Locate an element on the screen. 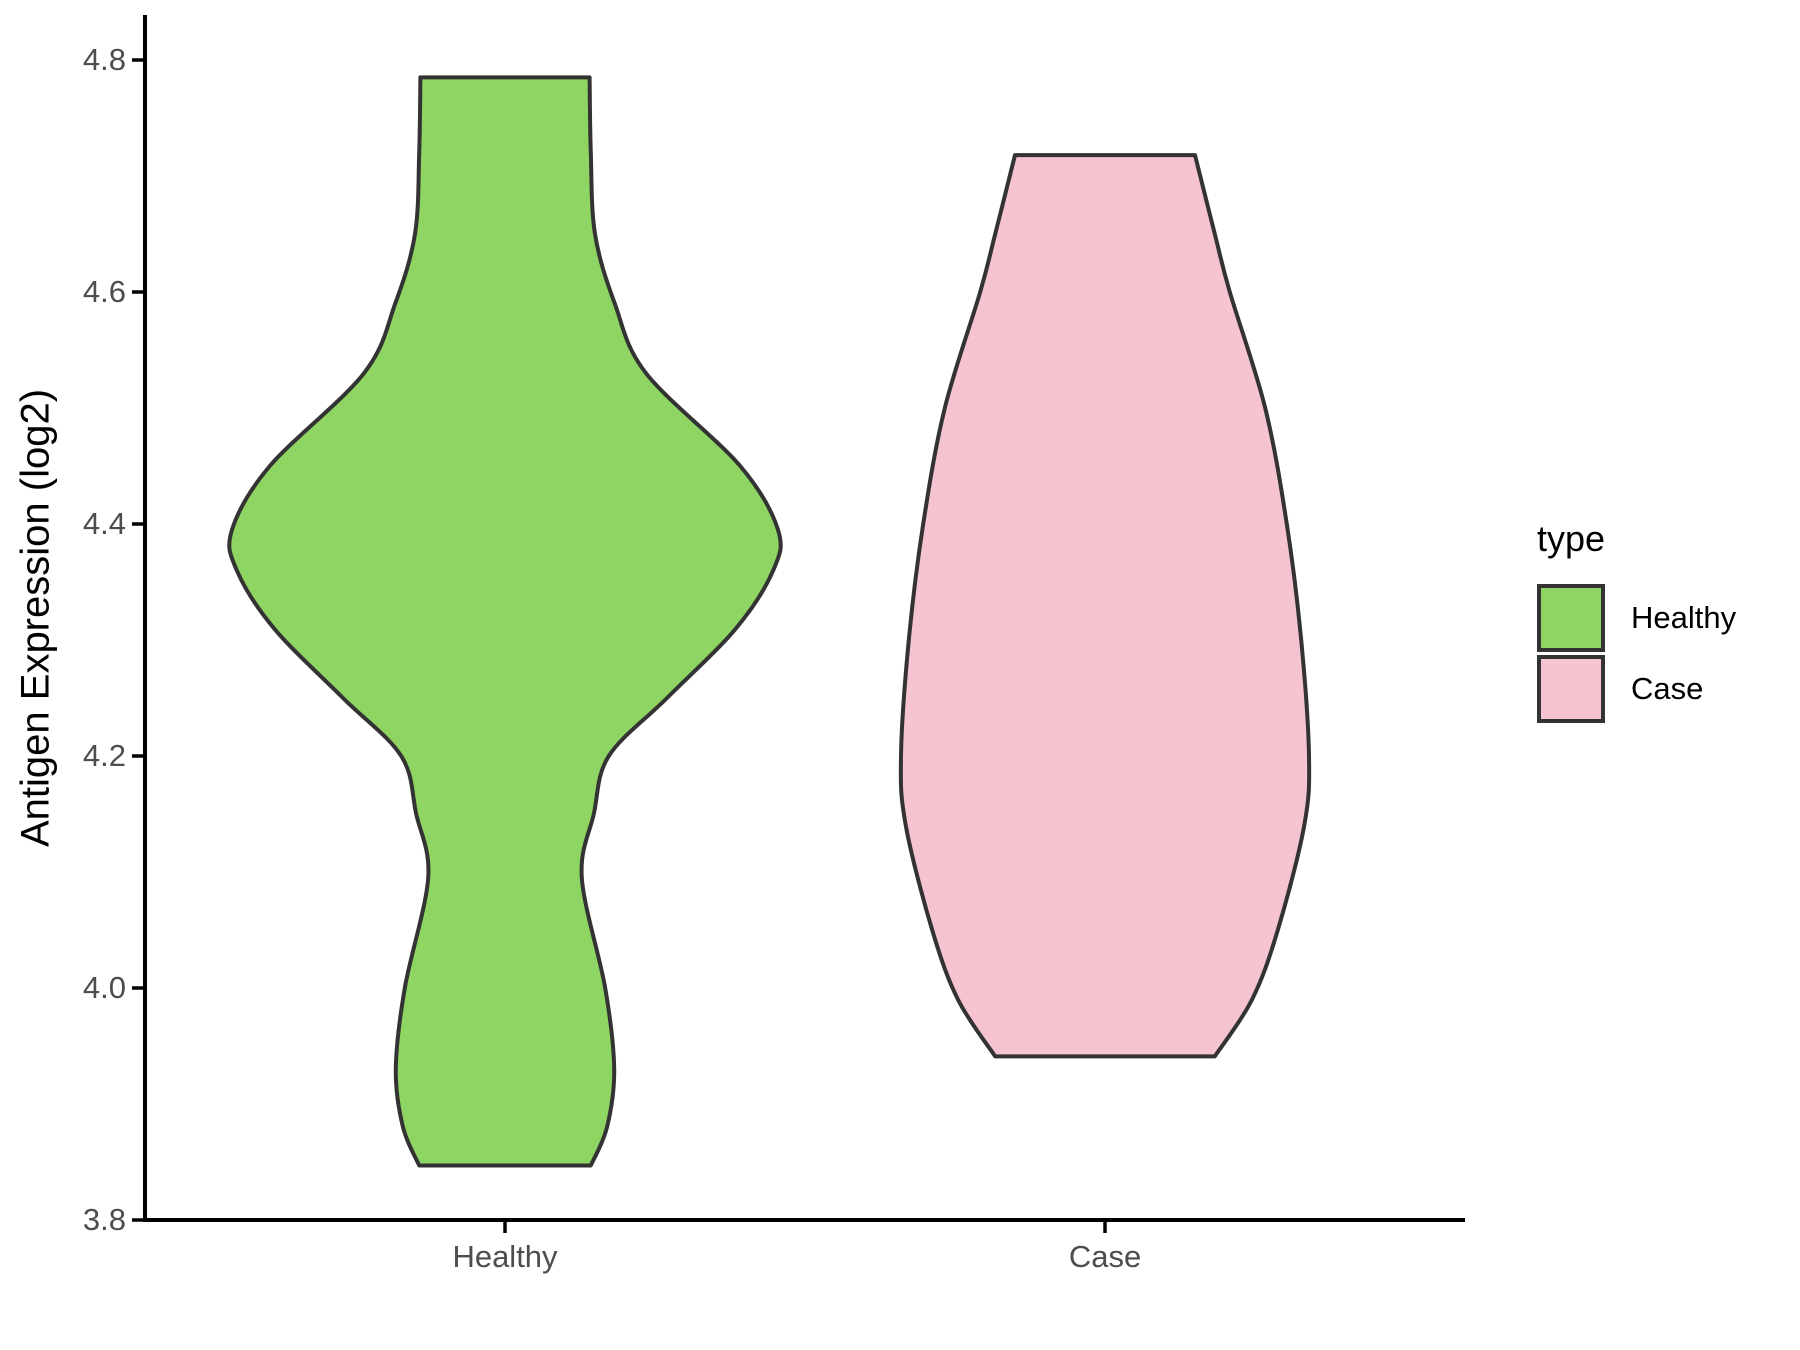 The height and width of the screenshot is (1350, 1800). legend-entries: Healthy Case is located at coordinates (1636, 653).